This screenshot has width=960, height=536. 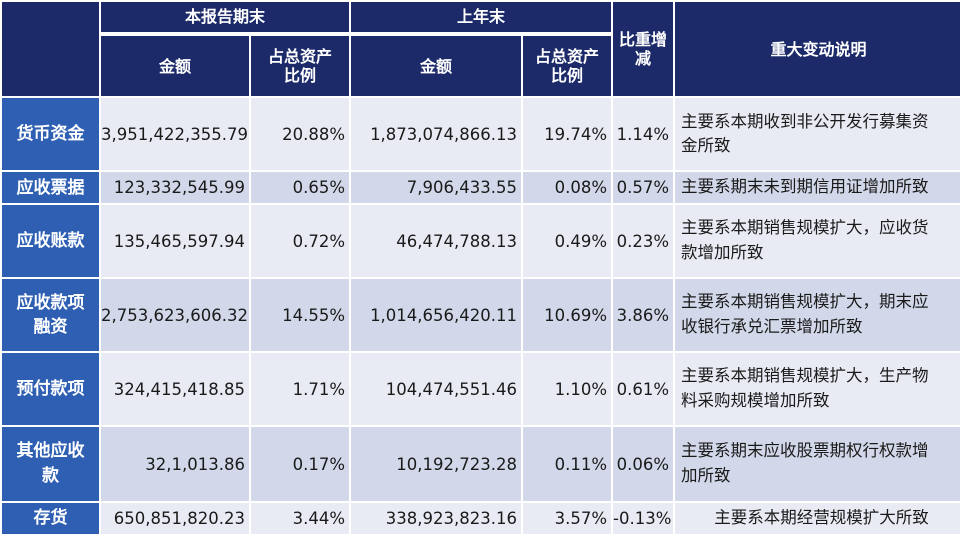 What do you see at coordinates (567, 389) in the screenshot?
I see `prior-ratio: 1.10%` at bounding box center [567, 389].